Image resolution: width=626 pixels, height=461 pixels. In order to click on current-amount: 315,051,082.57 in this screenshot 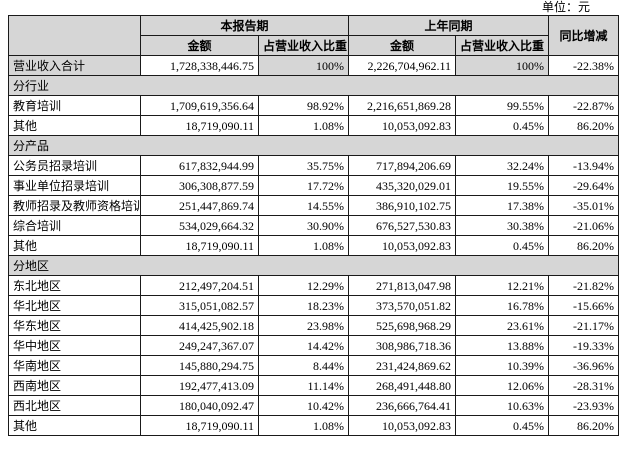, I will do `click(199, 305)`.